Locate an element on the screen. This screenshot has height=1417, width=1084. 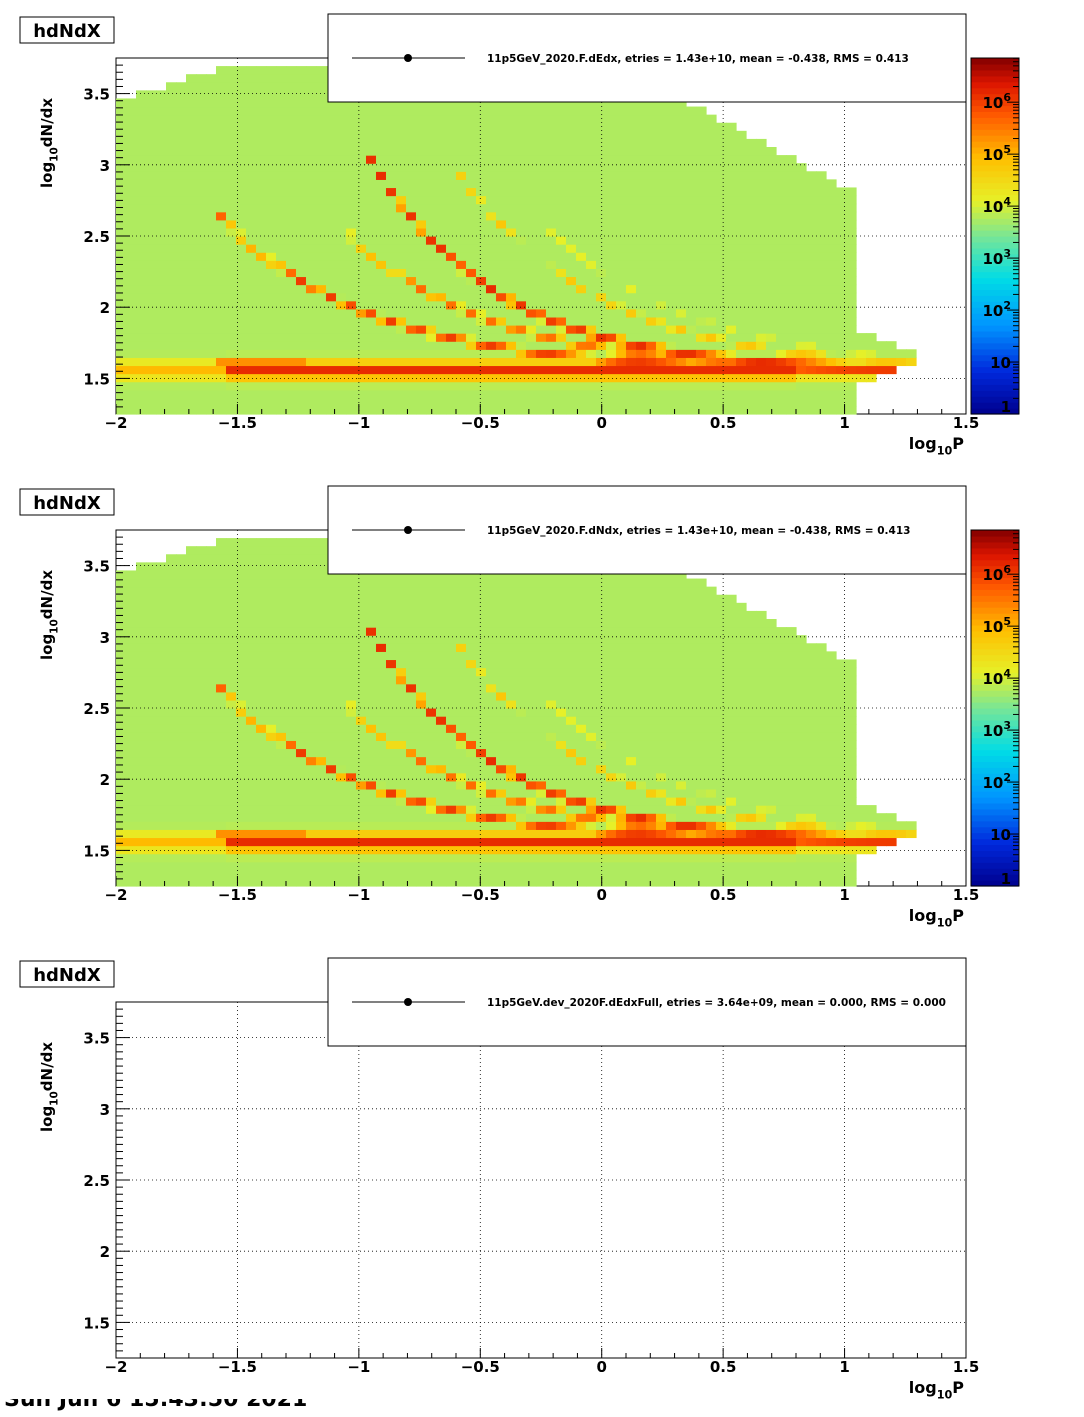
colorbar-segment is located at coordinates (995, 286).